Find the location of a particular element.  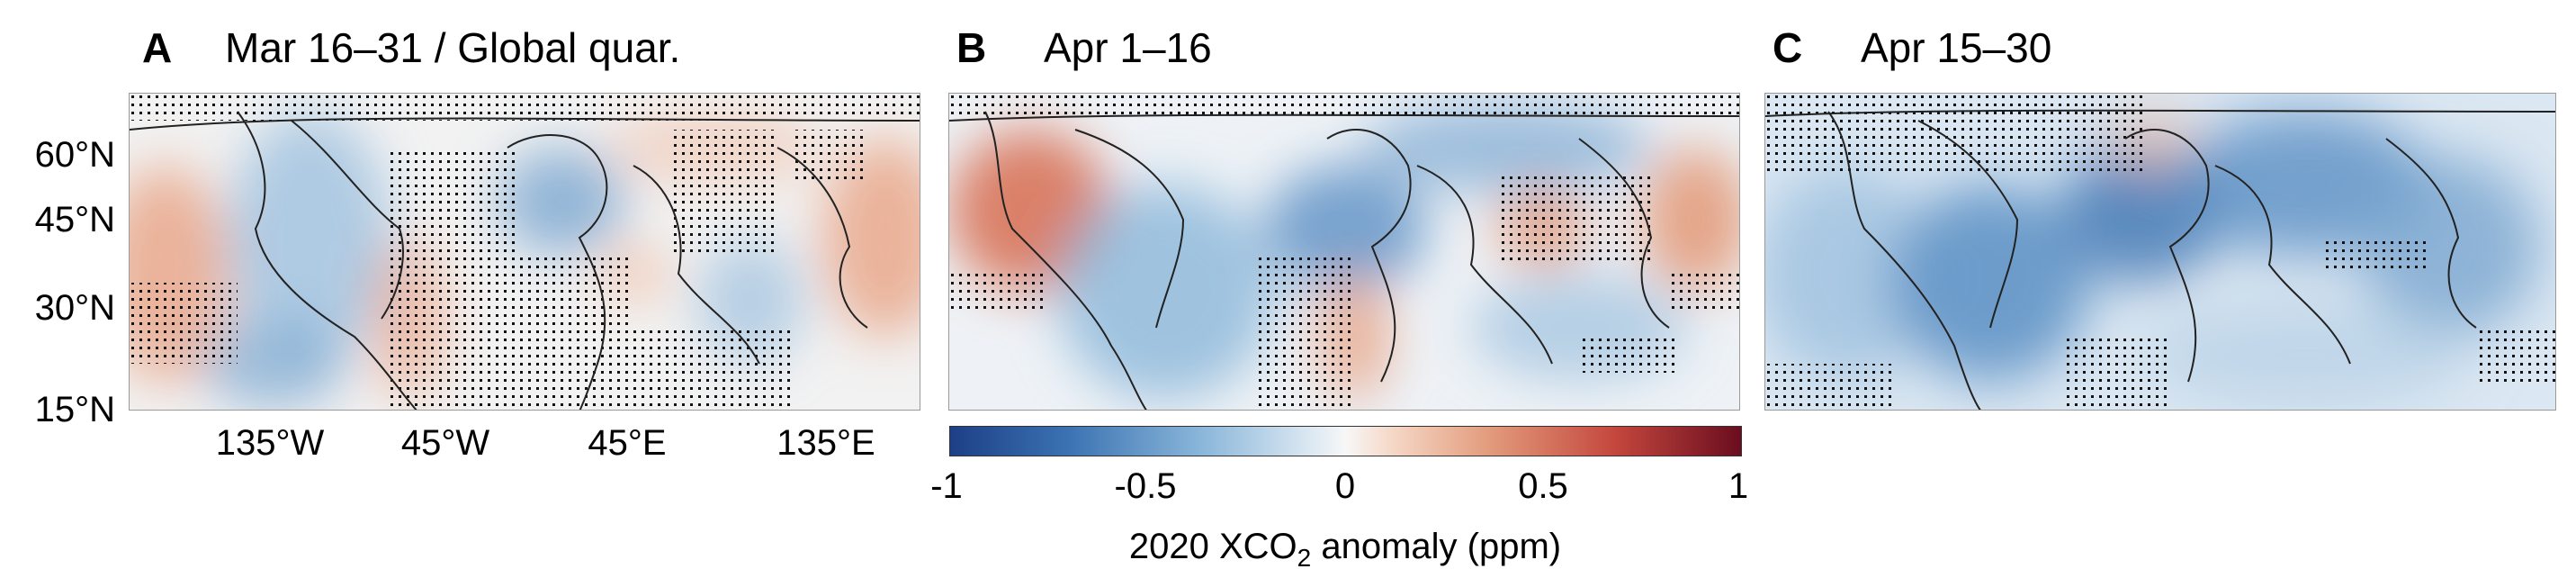

colorbar-tick-0: 0 is located at coordinates (1345, 486).